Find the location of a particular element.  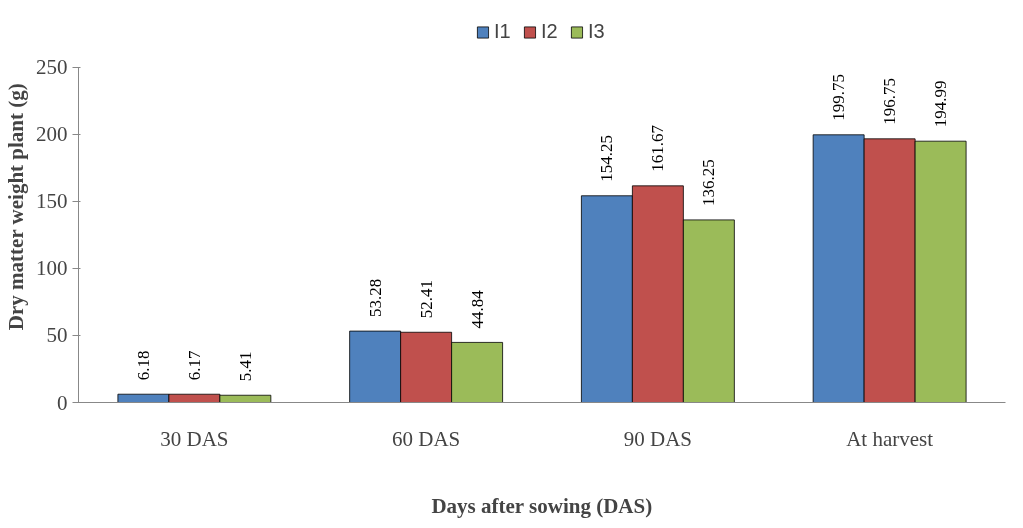

data-label: 199.75 is located at coordinates (839, 97).